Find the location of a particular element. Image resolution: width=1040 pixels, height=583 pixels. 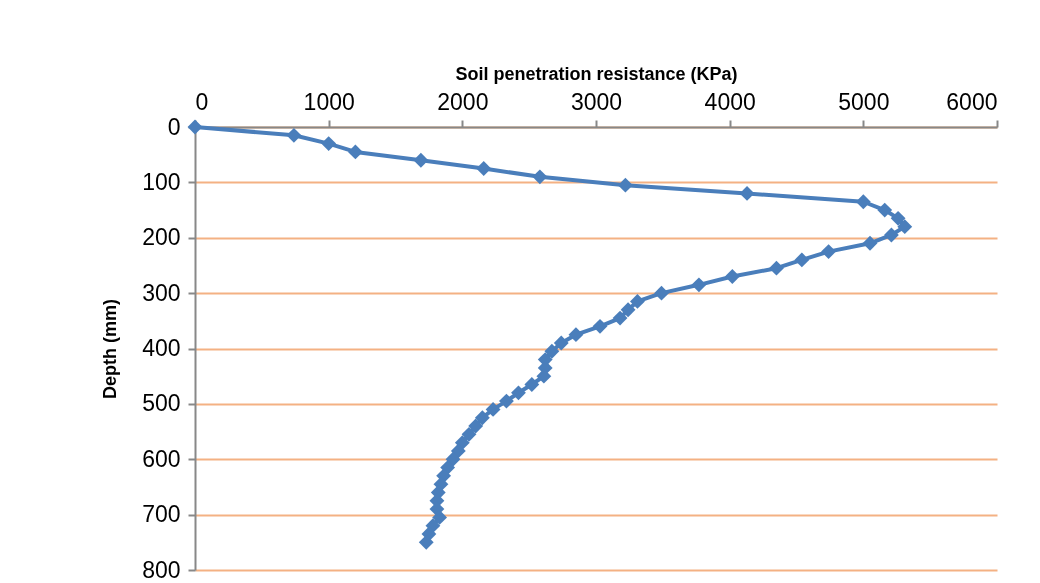

y-tick-label: 700 is located at coordinates (161, 514).